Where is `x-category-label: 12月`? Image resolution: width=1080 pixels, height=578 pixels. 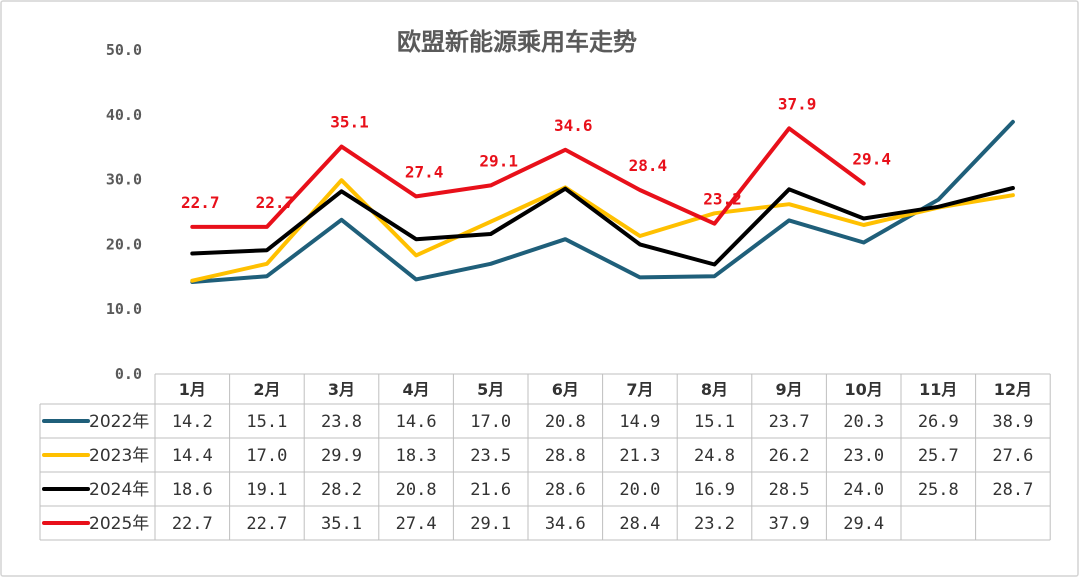
x-category-label: 12月 is located at coordinates (1013, 389).